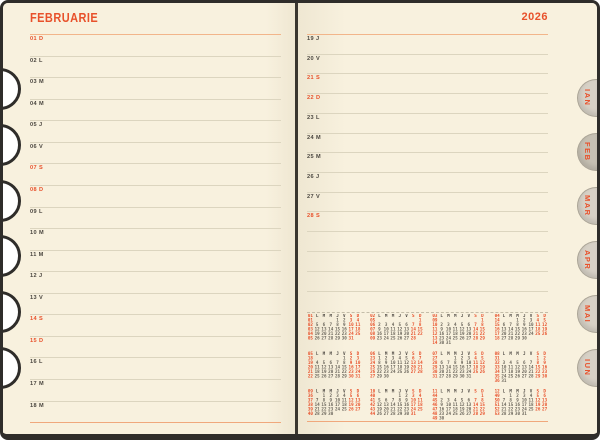 Image resolution: width=600 pixels, height=440 pixels. Describe the element at coordinates (504, 334) in the screenshot. I see `day-cell: 20` at that location.